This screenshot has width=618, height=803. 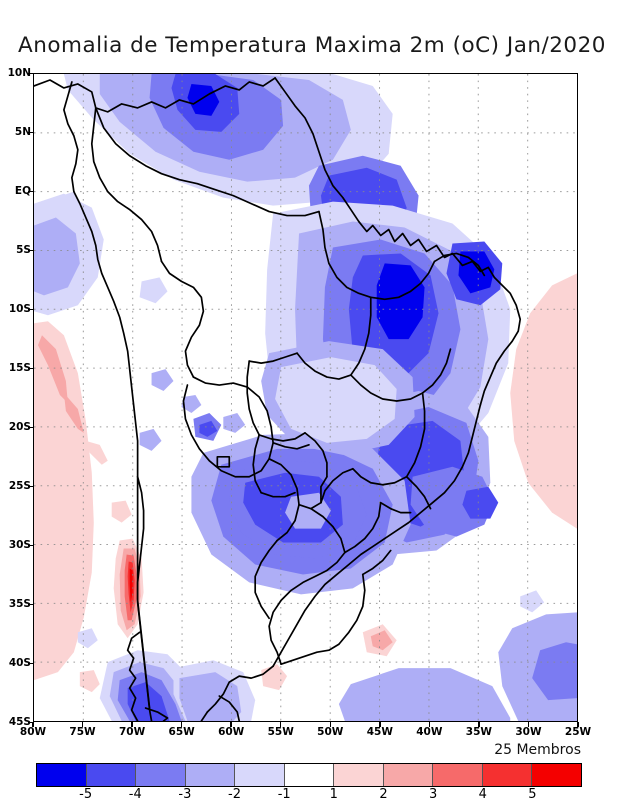 What do you see at coordinates (185, 794) in the screenshot?
I see `colorbar-tick-label: -3` at bounding box center [185, 794].